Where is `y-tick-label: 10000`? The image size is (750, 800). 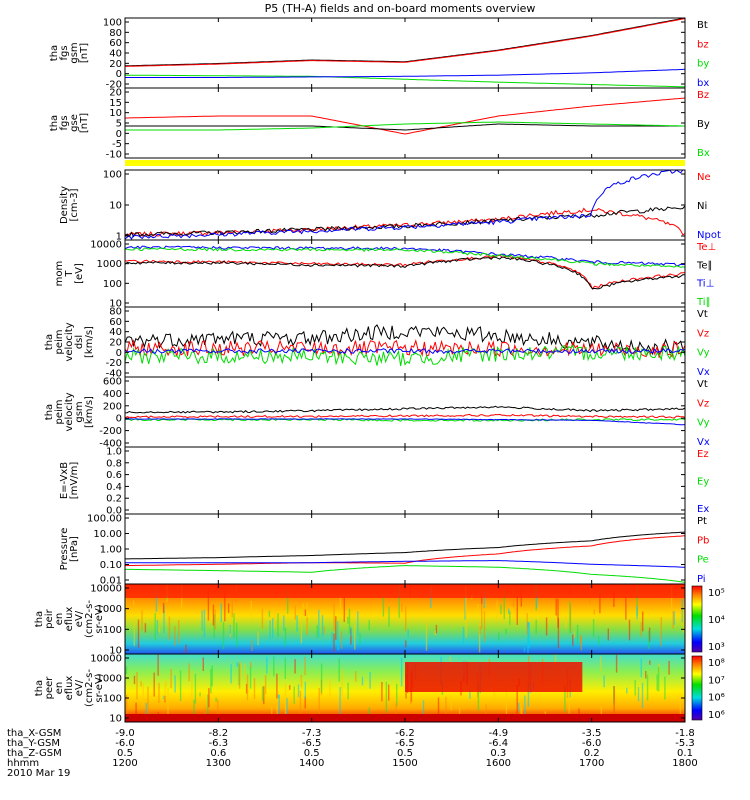
y-tick-label: 10000 is located at coordinates (106, 659).